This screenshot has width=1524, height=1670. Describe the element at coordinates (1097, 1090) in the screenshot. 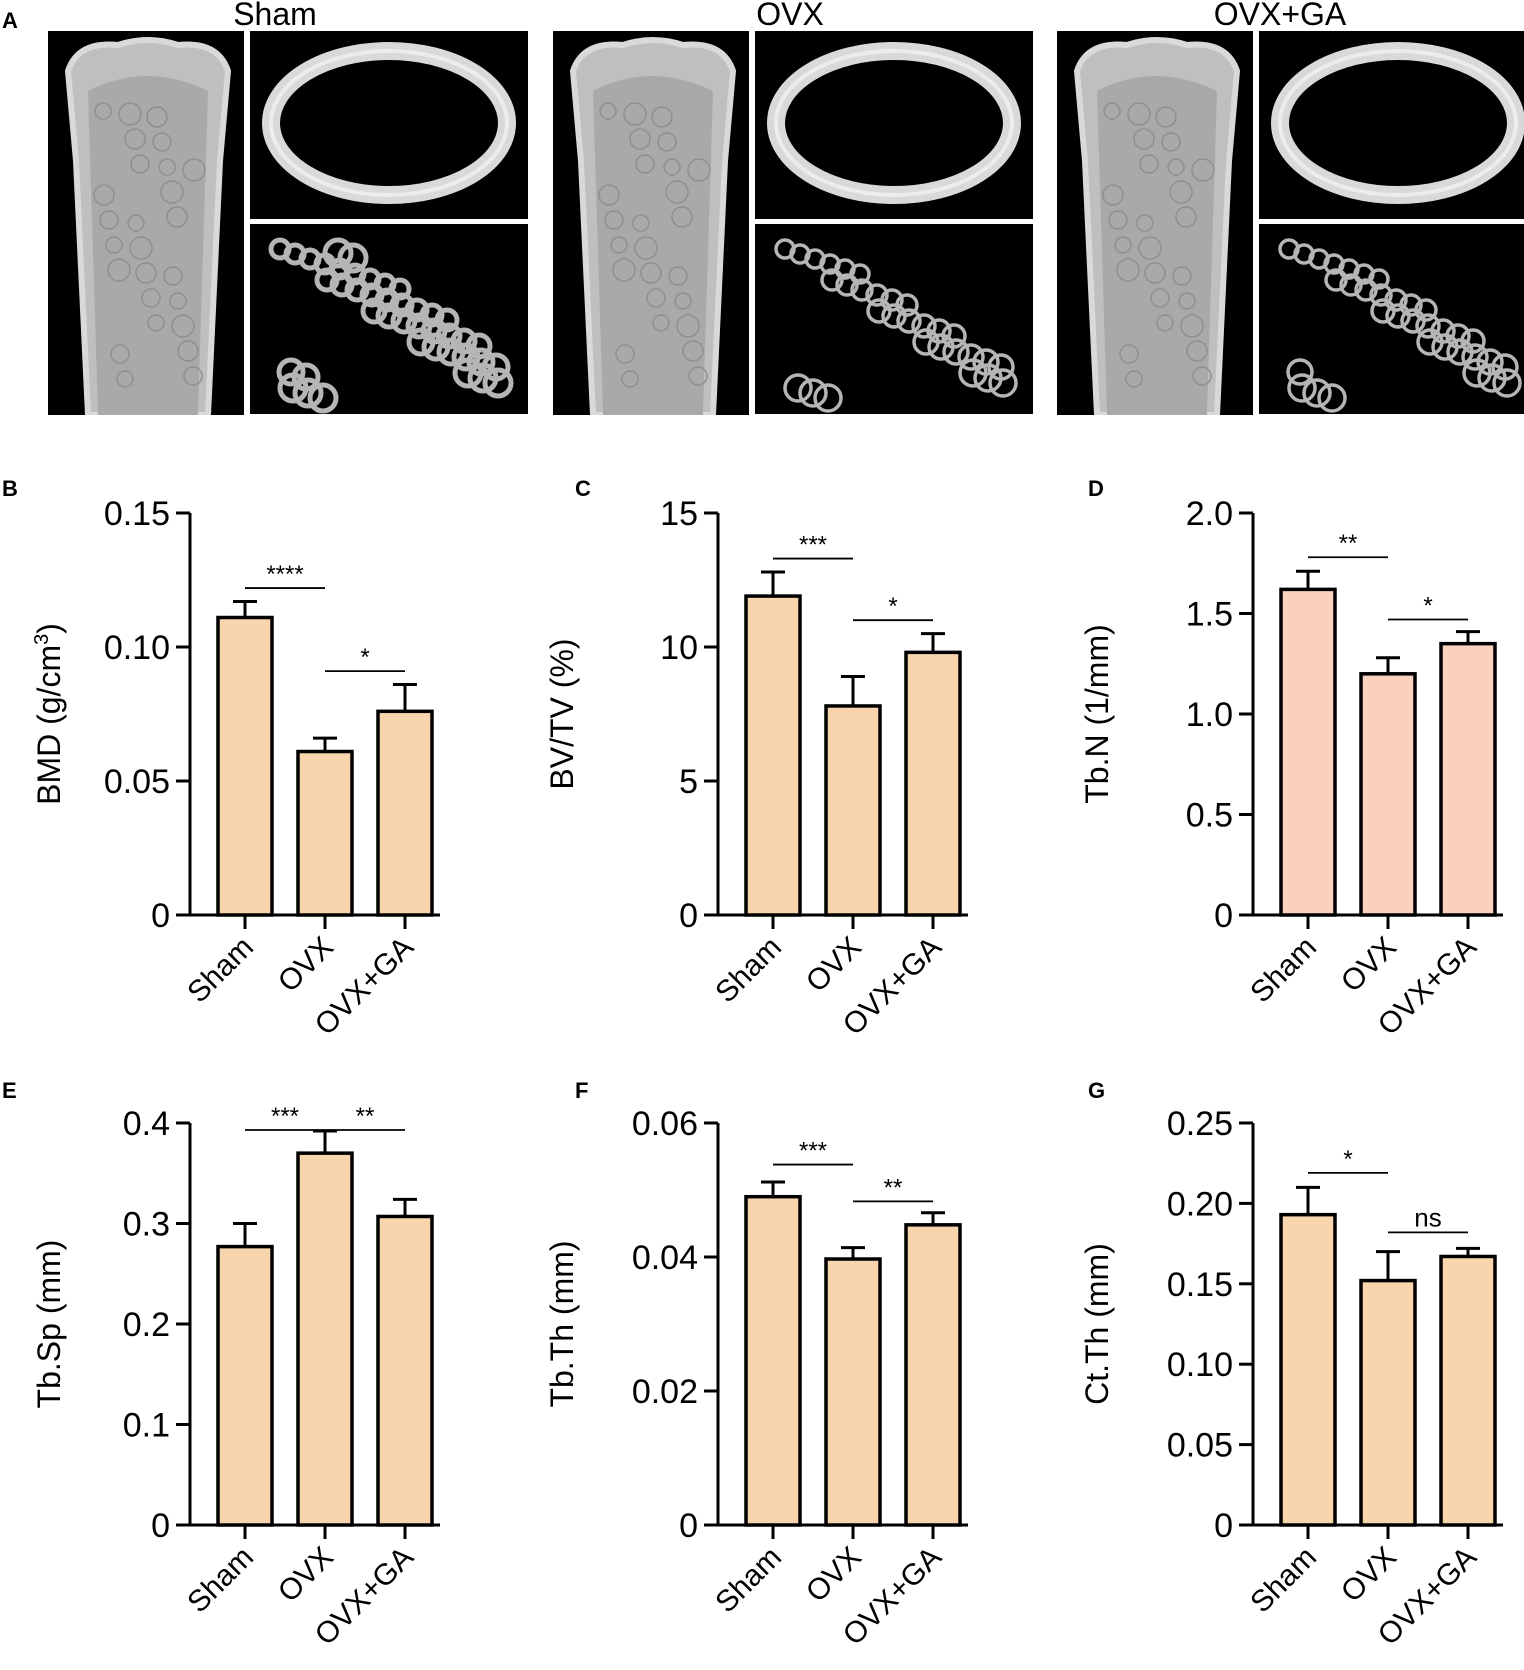

I see `panel-label: G` at that location.